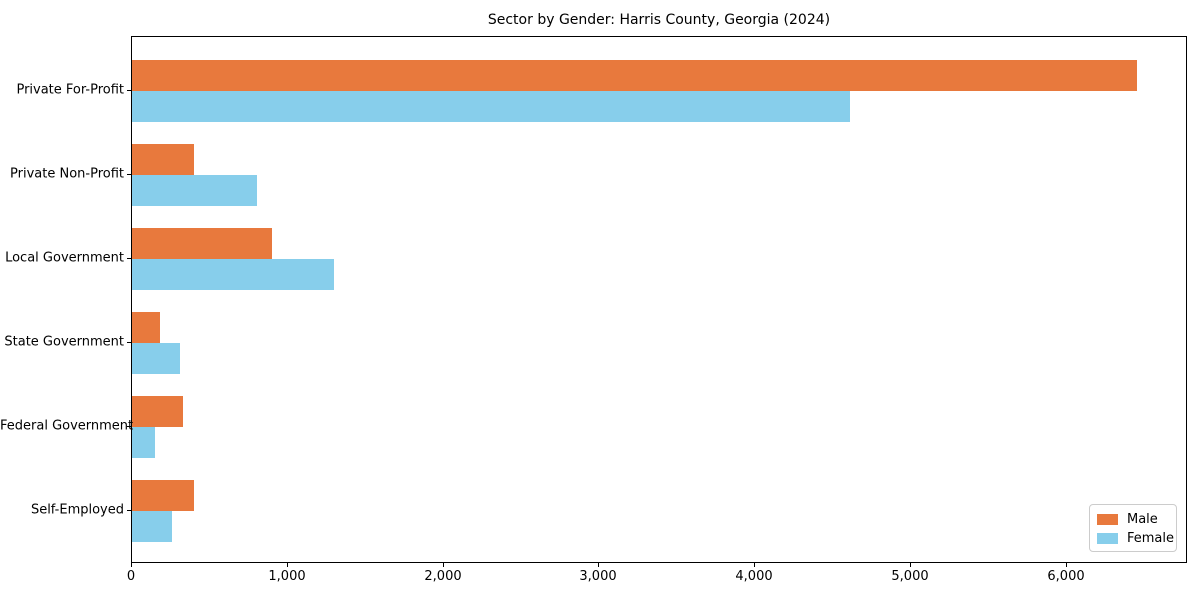 Image resolution: width=1200 pixels, height=600 pixels. What do you see at coordinates (77, 510) in the screenshot?
I see `ytick-label-self-employed: Self-Employed` at bounding box center [77, 510].